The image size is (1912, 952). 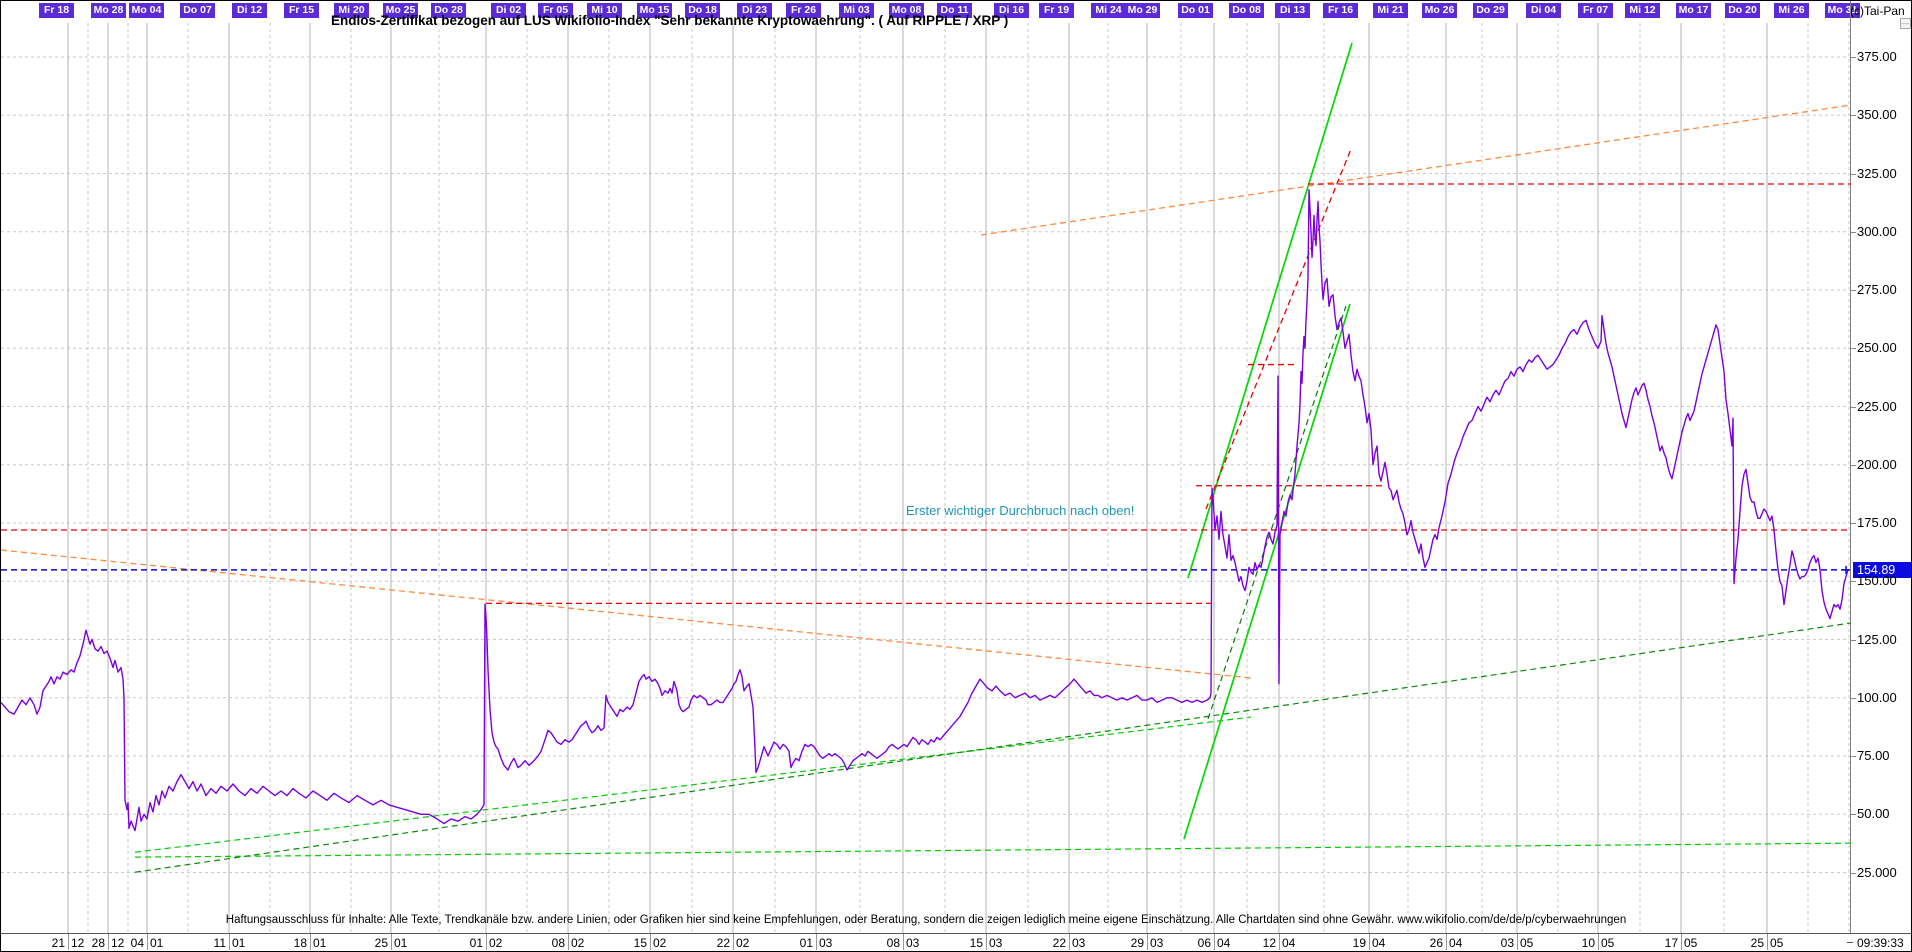 I want to click on date-box: Do 07, so click(x=197, y=10).